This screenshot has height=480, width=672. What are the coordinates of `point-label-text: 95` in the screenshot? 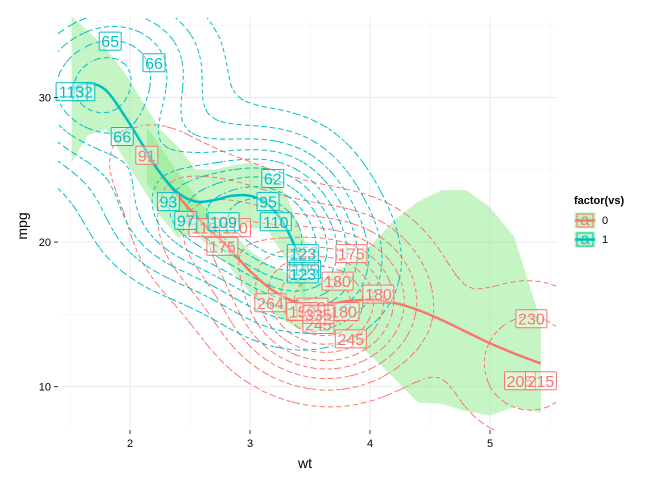 It's located at (268, 203).